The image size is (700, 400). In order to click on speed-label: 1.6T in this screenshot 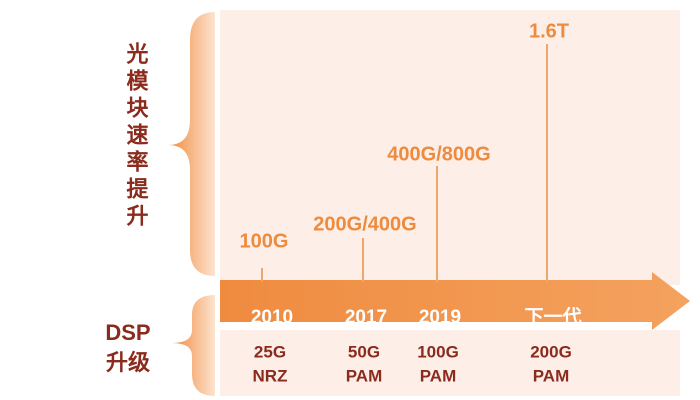, I will do `click(549, 31)`.